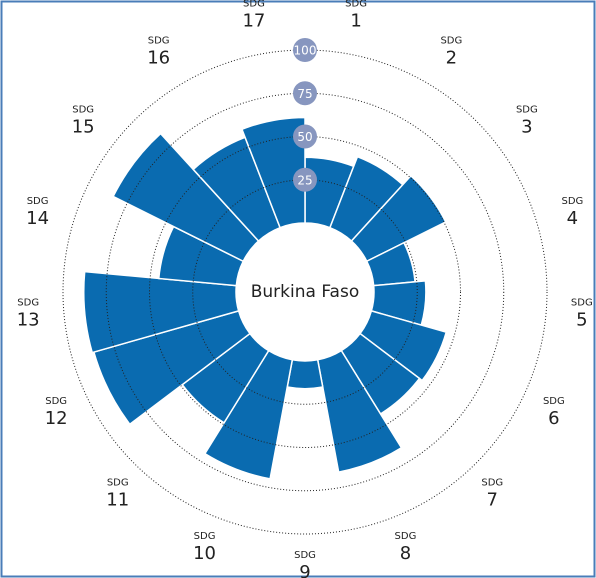 The width and height of the screenshot is (596, 578). I want to click on category-label: 11, so click(117, 499).